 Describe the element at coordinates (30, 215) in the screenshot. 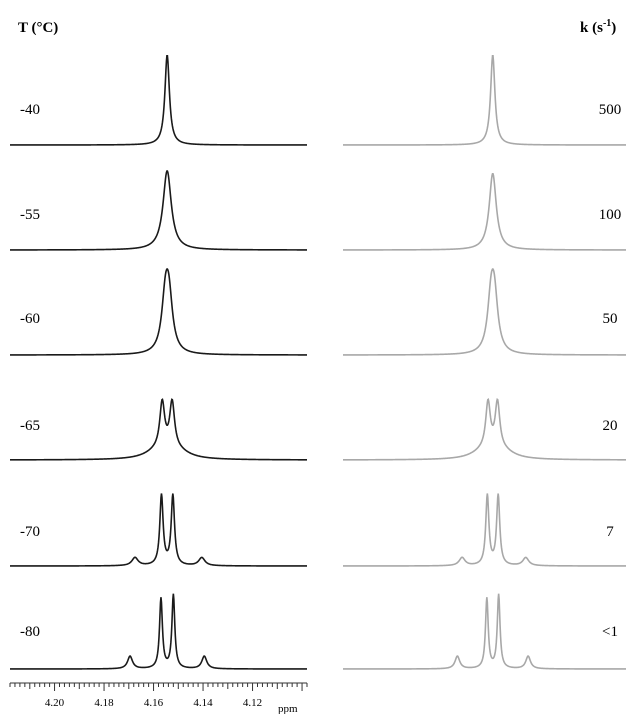

I see `experimental-row-label: -55` at that location.